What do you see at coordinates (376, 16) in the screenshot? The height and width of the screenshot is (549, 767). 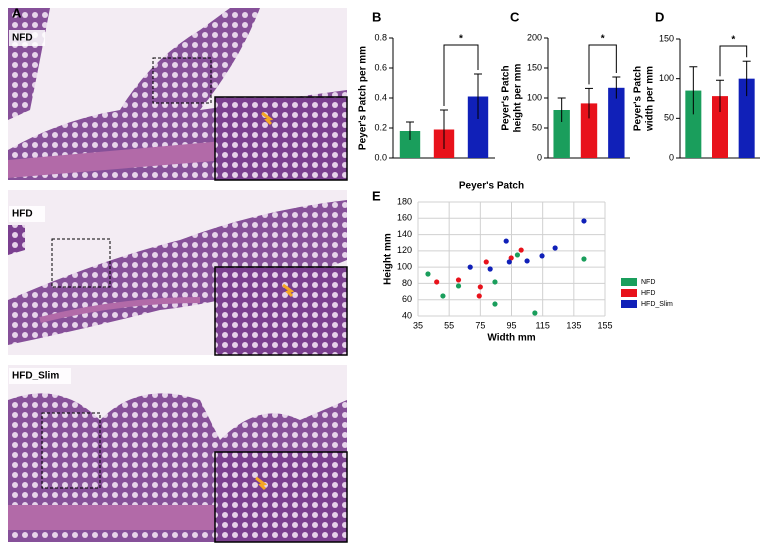 I see `panel-label: B` at bounding box center [376, 16].